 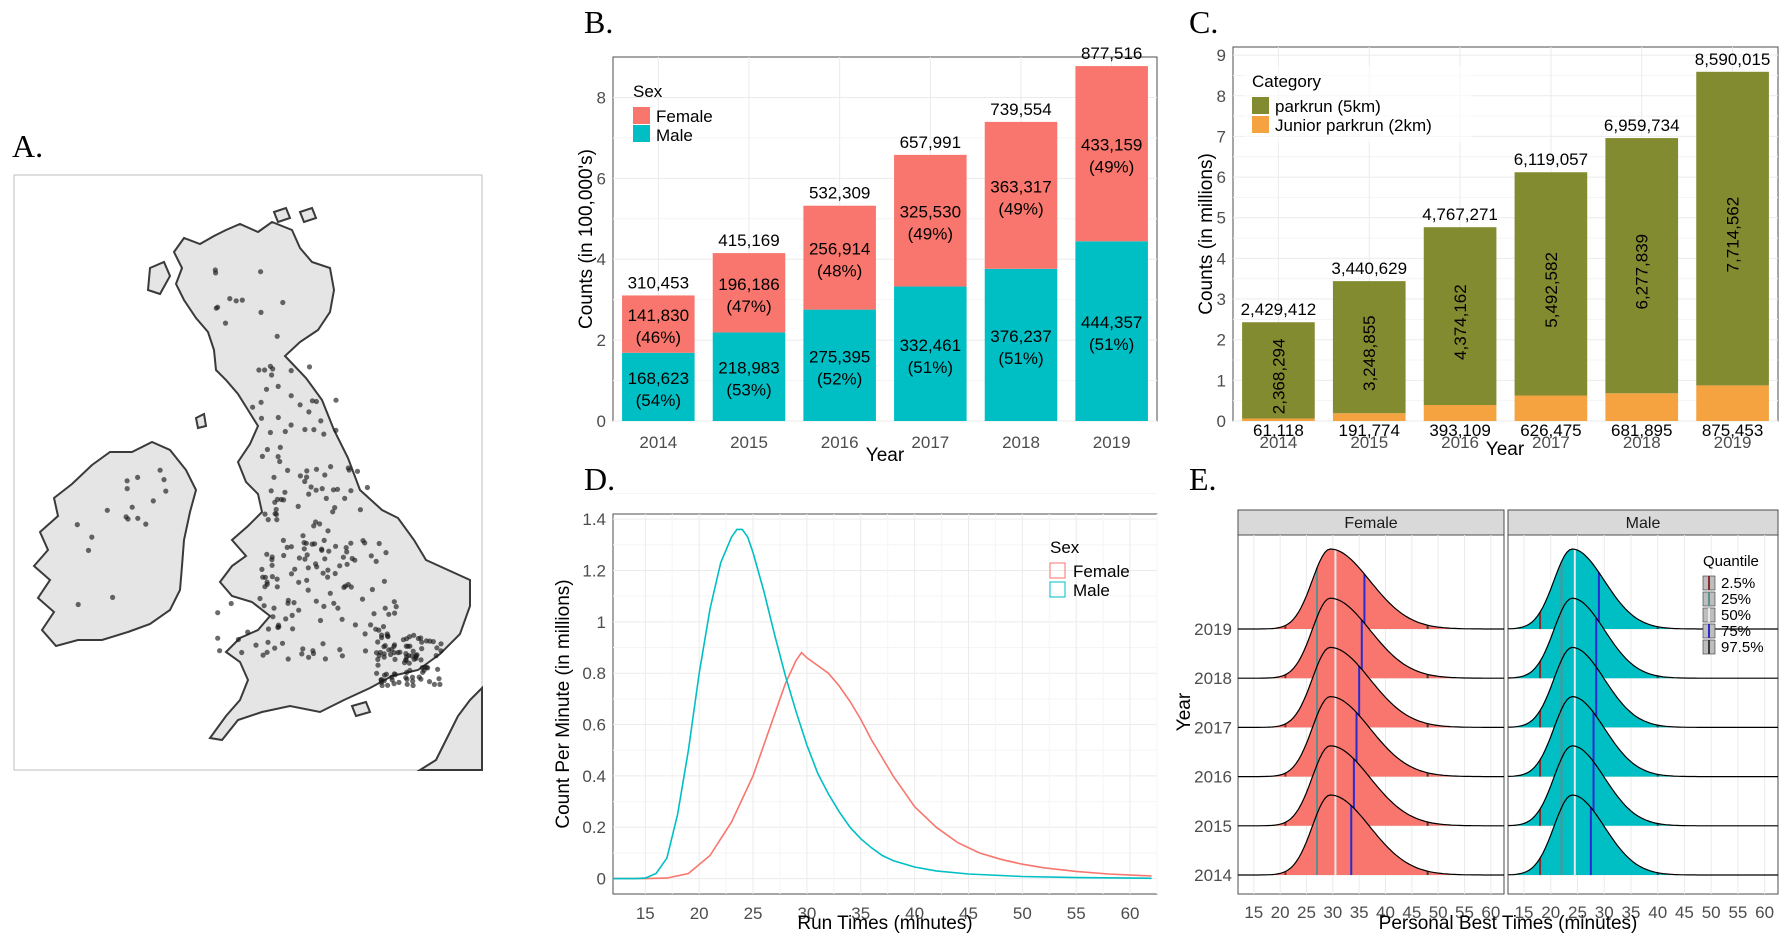 I want to click on bar-junior-parkrun-2km--2016, so click(x=1460, y=413).